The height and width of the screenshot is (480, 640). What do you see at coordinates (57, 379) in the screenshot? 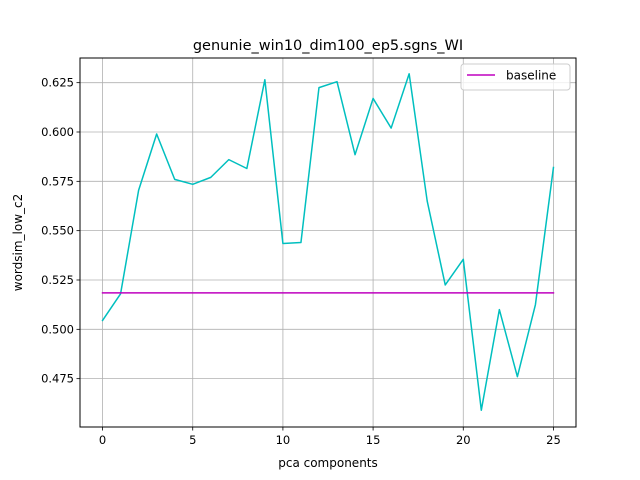
I see `y-tick-label: 0.475` at bounding box center [57, 379].